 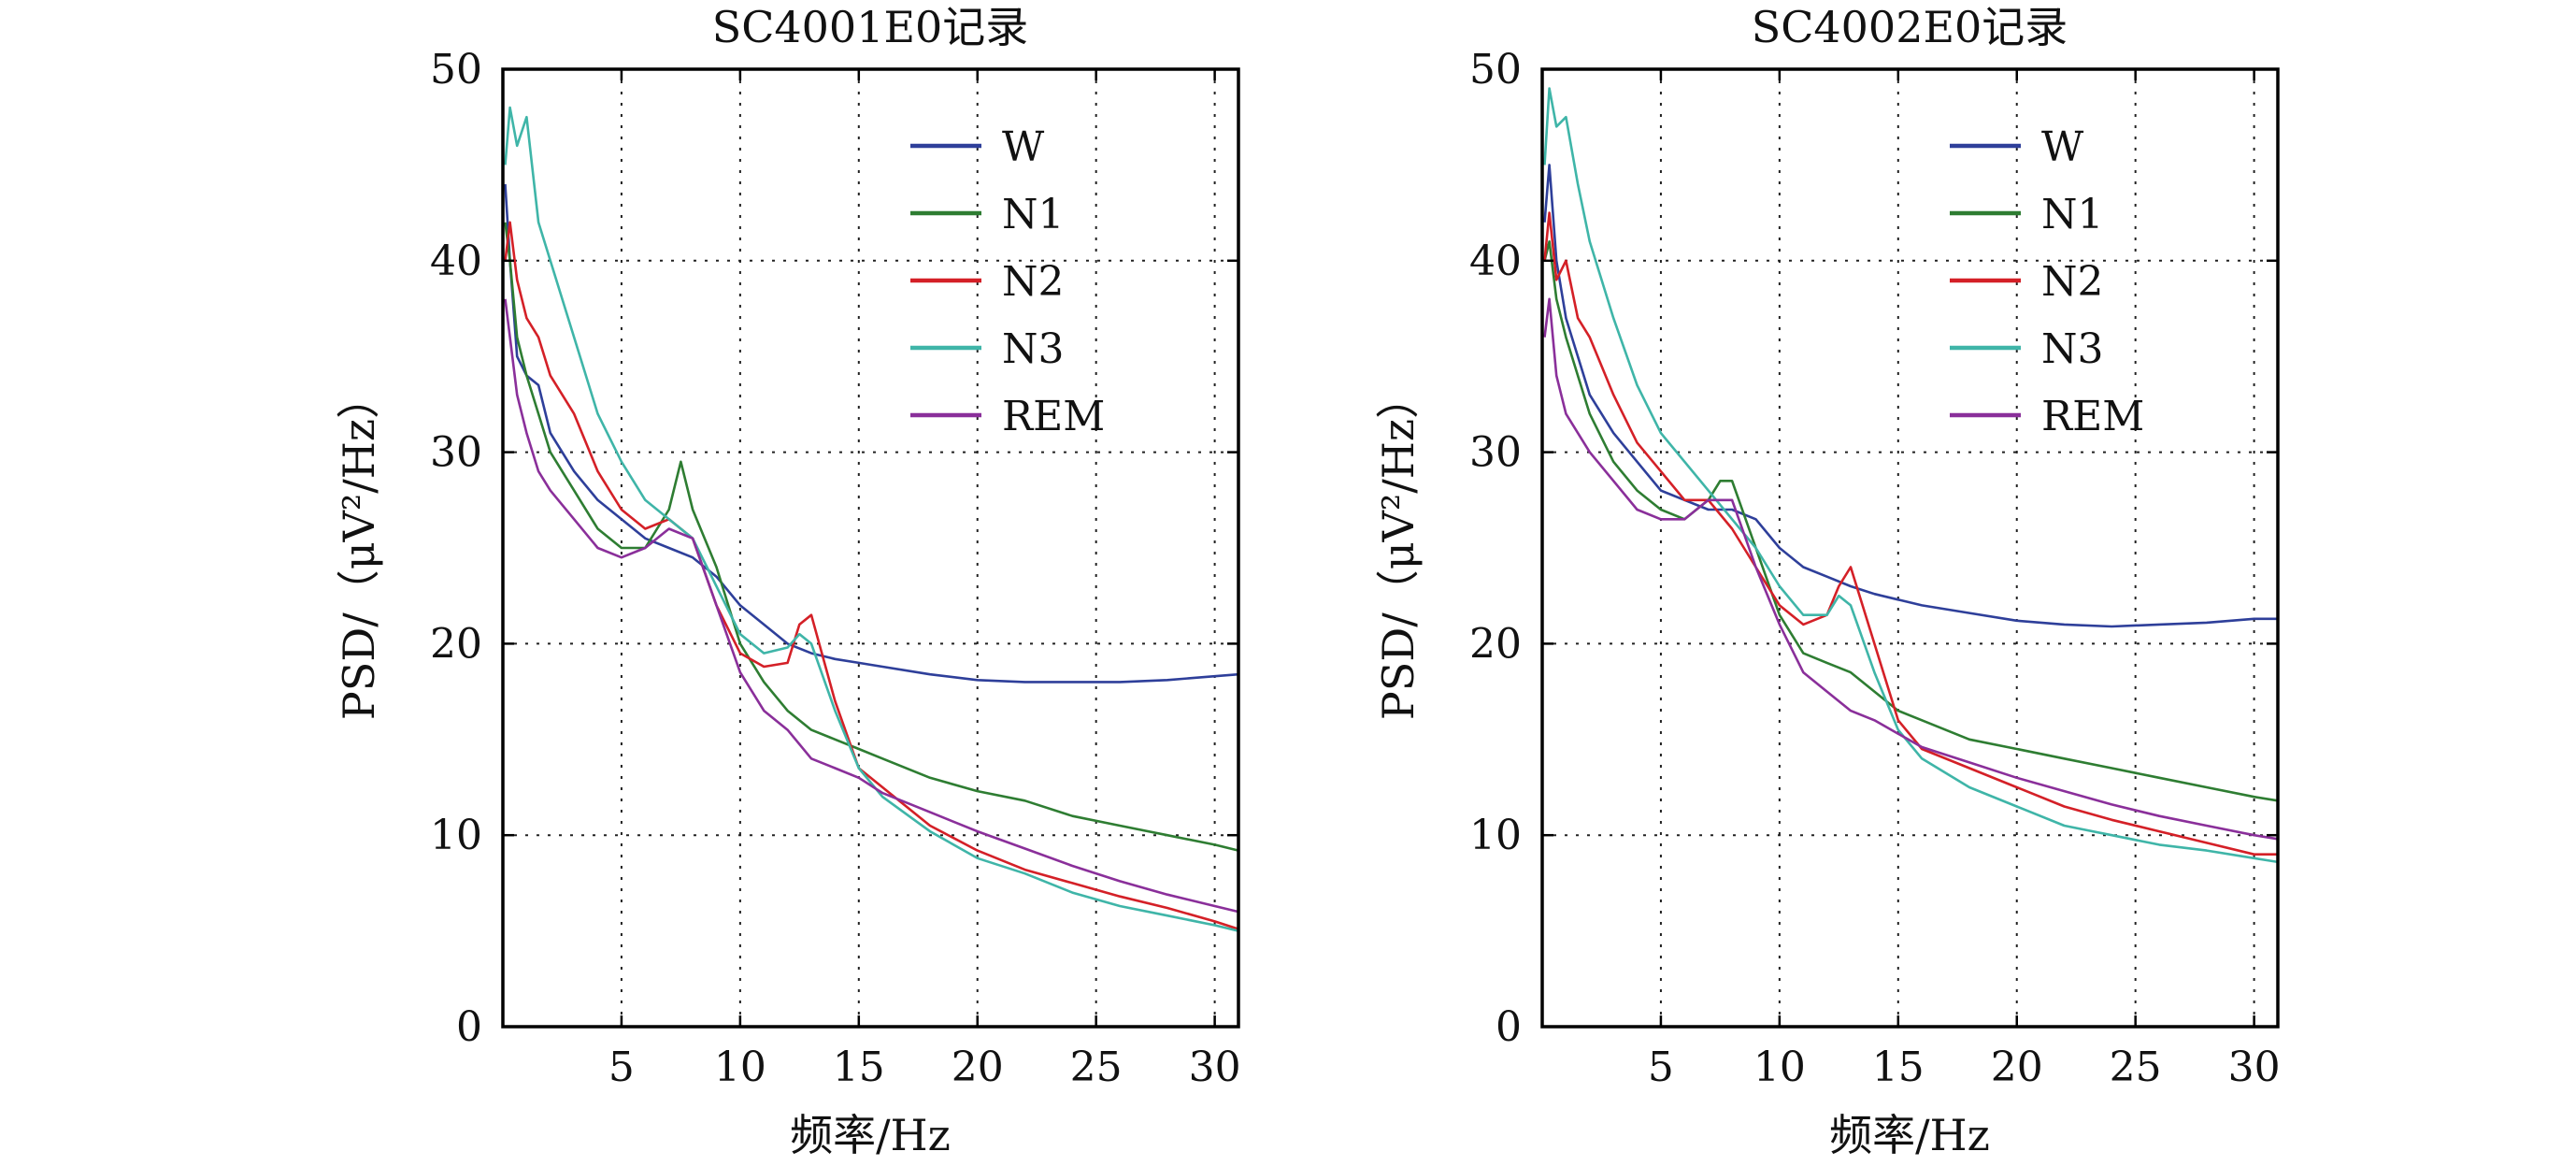 I want to click on chart-title: SC4001E0记录, so click(x=870, y=27).